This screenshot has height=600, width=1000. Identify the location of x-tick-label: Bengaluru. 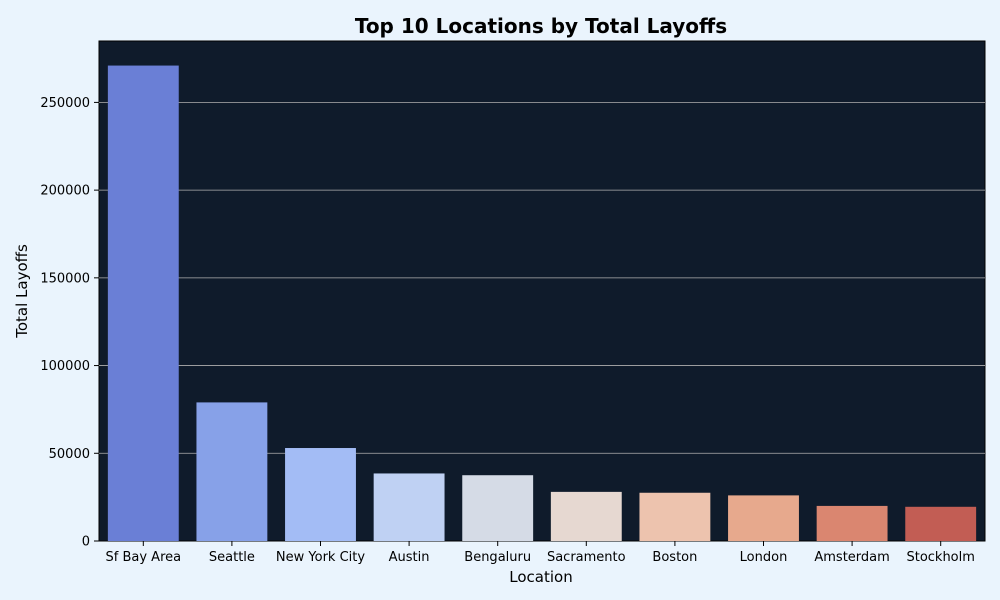
(497, 557).